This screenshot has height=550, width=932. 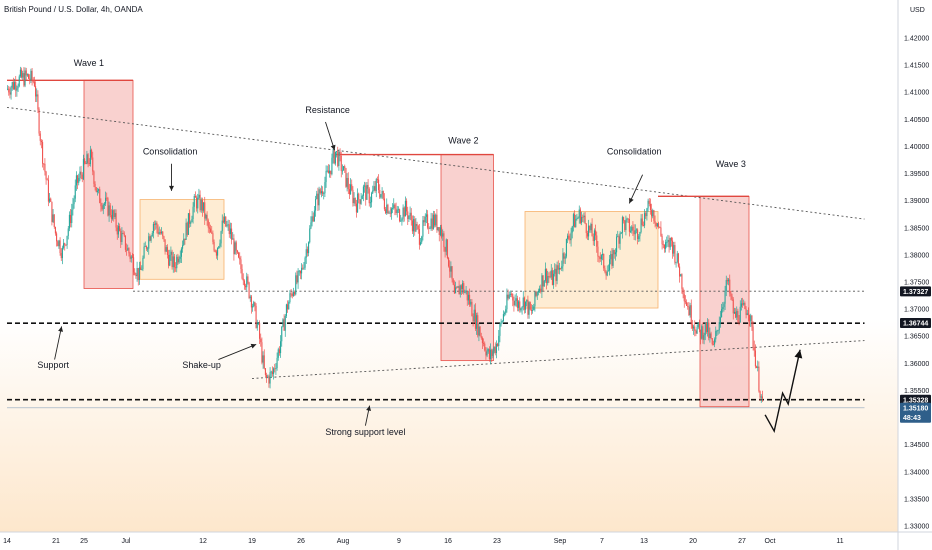 I want to click on annotation-shake-up: Shake-up, so click(x=201, y=365).